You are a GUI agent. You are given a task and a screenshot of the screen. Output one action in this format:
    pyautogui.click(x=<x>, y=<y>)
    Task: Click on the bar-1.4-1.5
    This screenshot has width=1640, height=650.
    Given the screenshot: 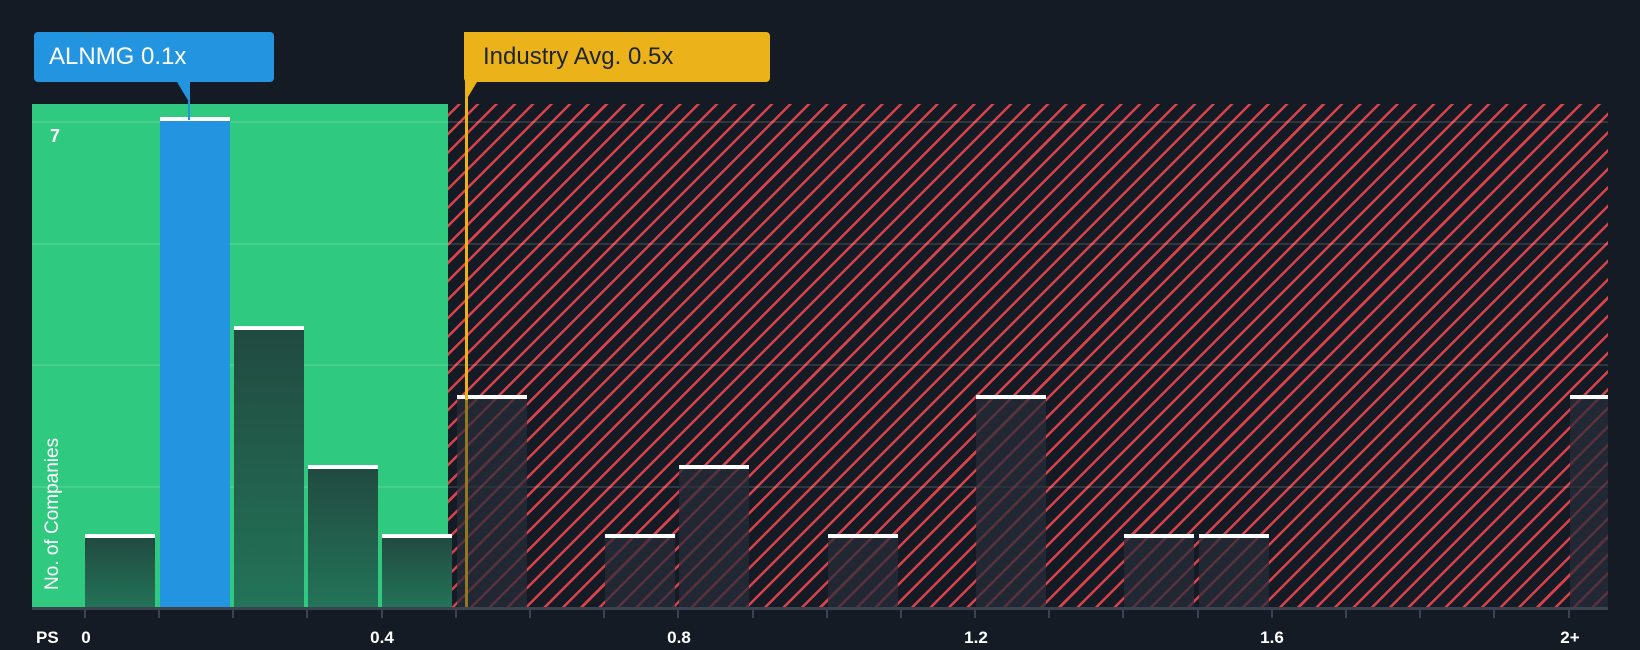 What is the action you would take?
    pyautogui.click(x=1159, y=571)
    